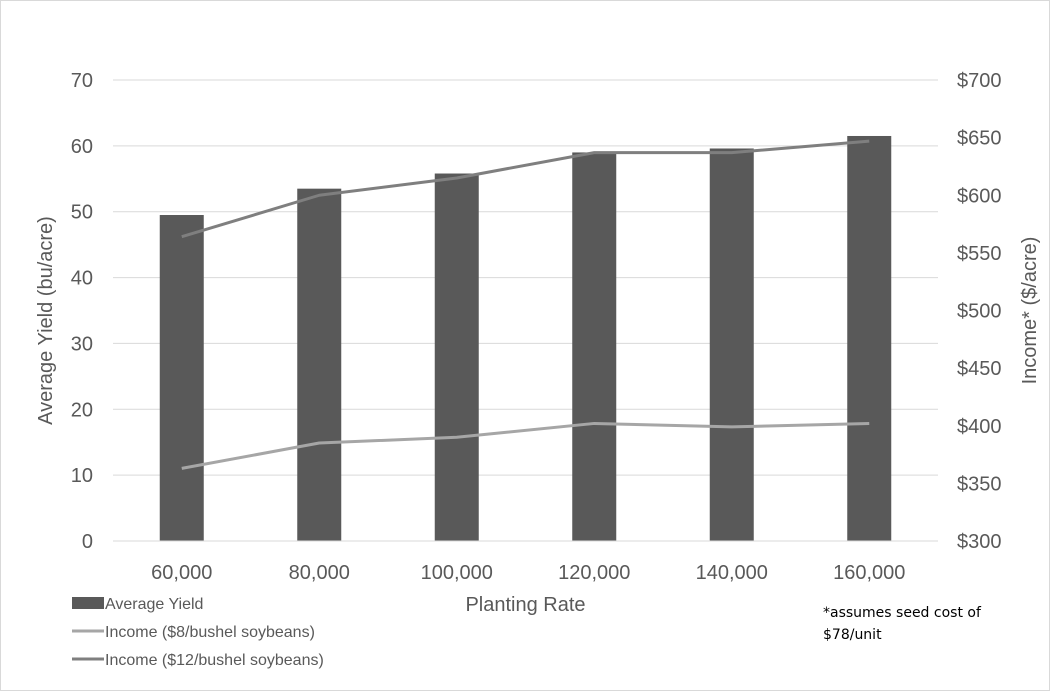 The width and height of the screenshot is (1050, 691). Describe the element at coordinates (525, 605) in the screenshot. I see `x-axis-title: Planting Rate` at that location.